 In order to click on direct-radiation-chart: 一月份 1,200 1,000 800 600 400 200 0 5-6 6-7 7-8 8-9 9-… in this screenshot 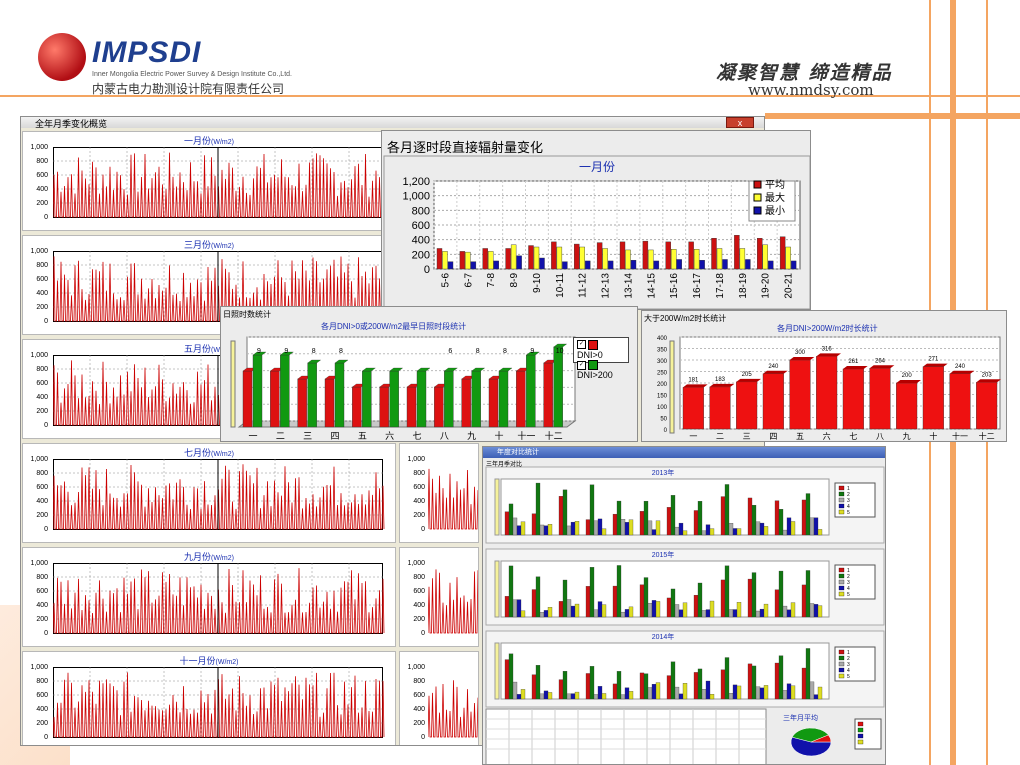, I will do `click(596, 232)`.